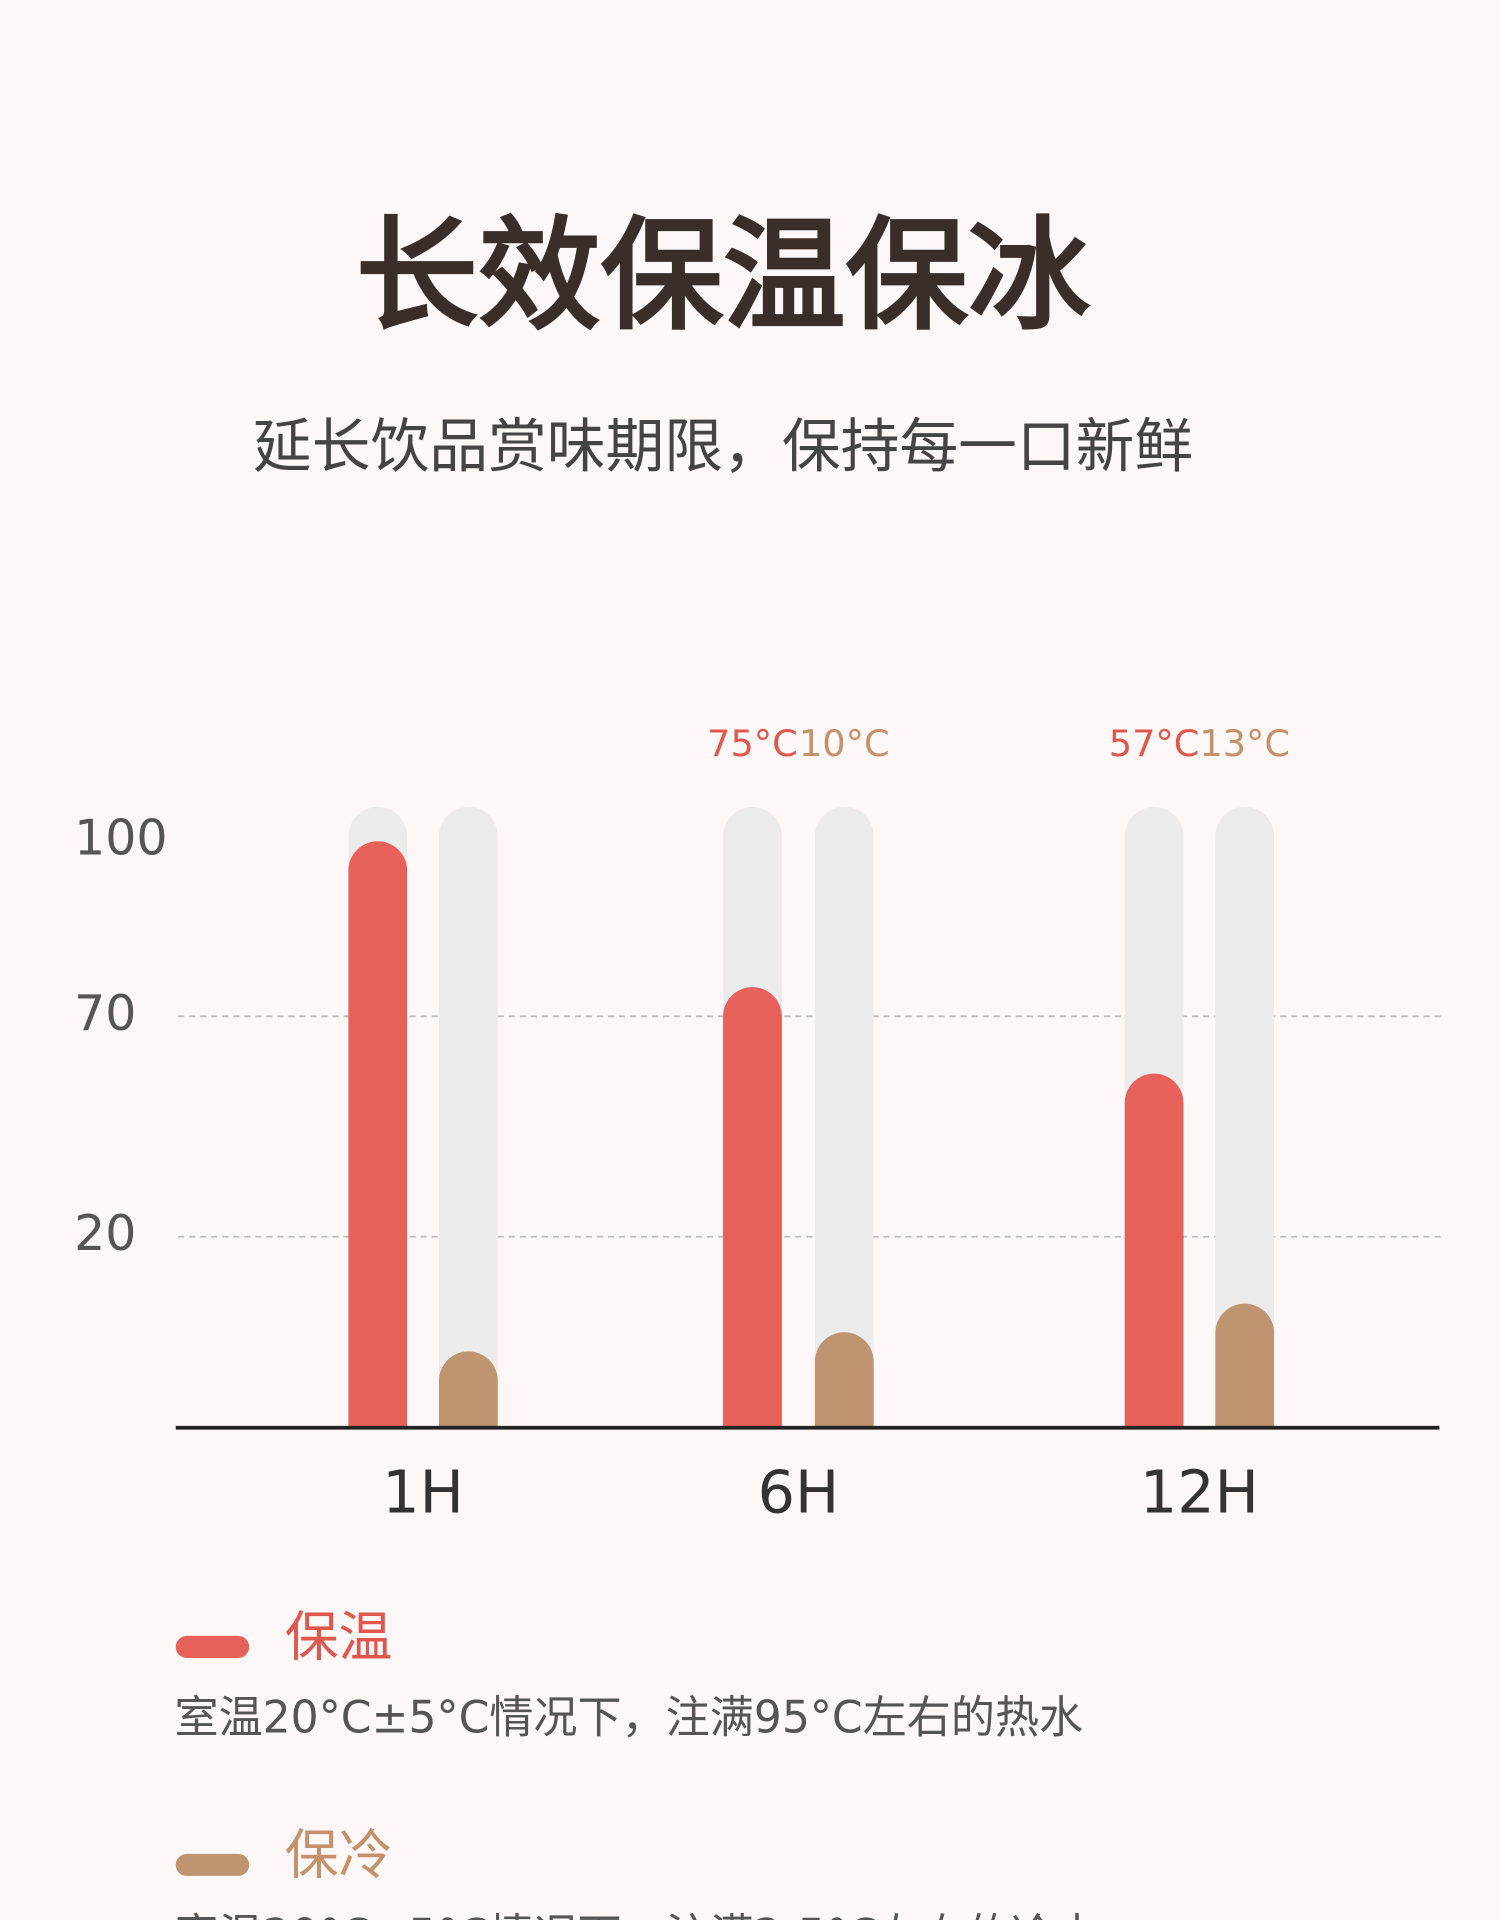 This screenshot has height=1920, width=1500. Describe the element at coordinates (105, 1013) in the screenshot. I see `y-tick-label: 70` at that location.